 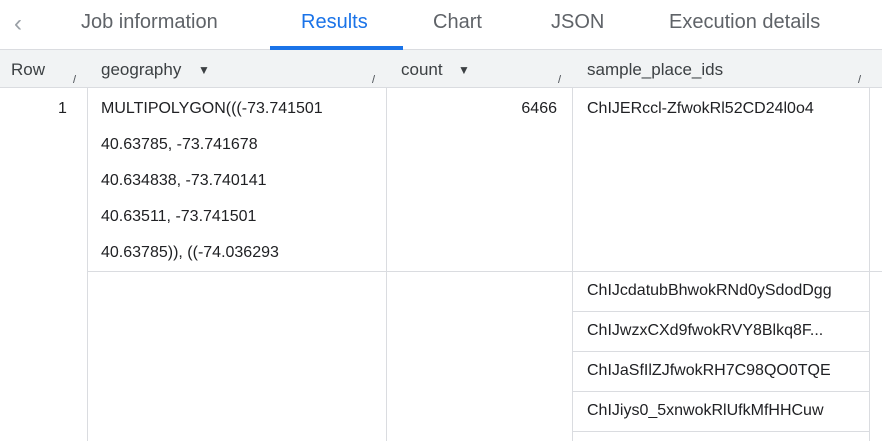 What do you see at coordinates (457, 22) in the screenshot?
I see `tab-chart: Chart` at bounding box center [457, 22].